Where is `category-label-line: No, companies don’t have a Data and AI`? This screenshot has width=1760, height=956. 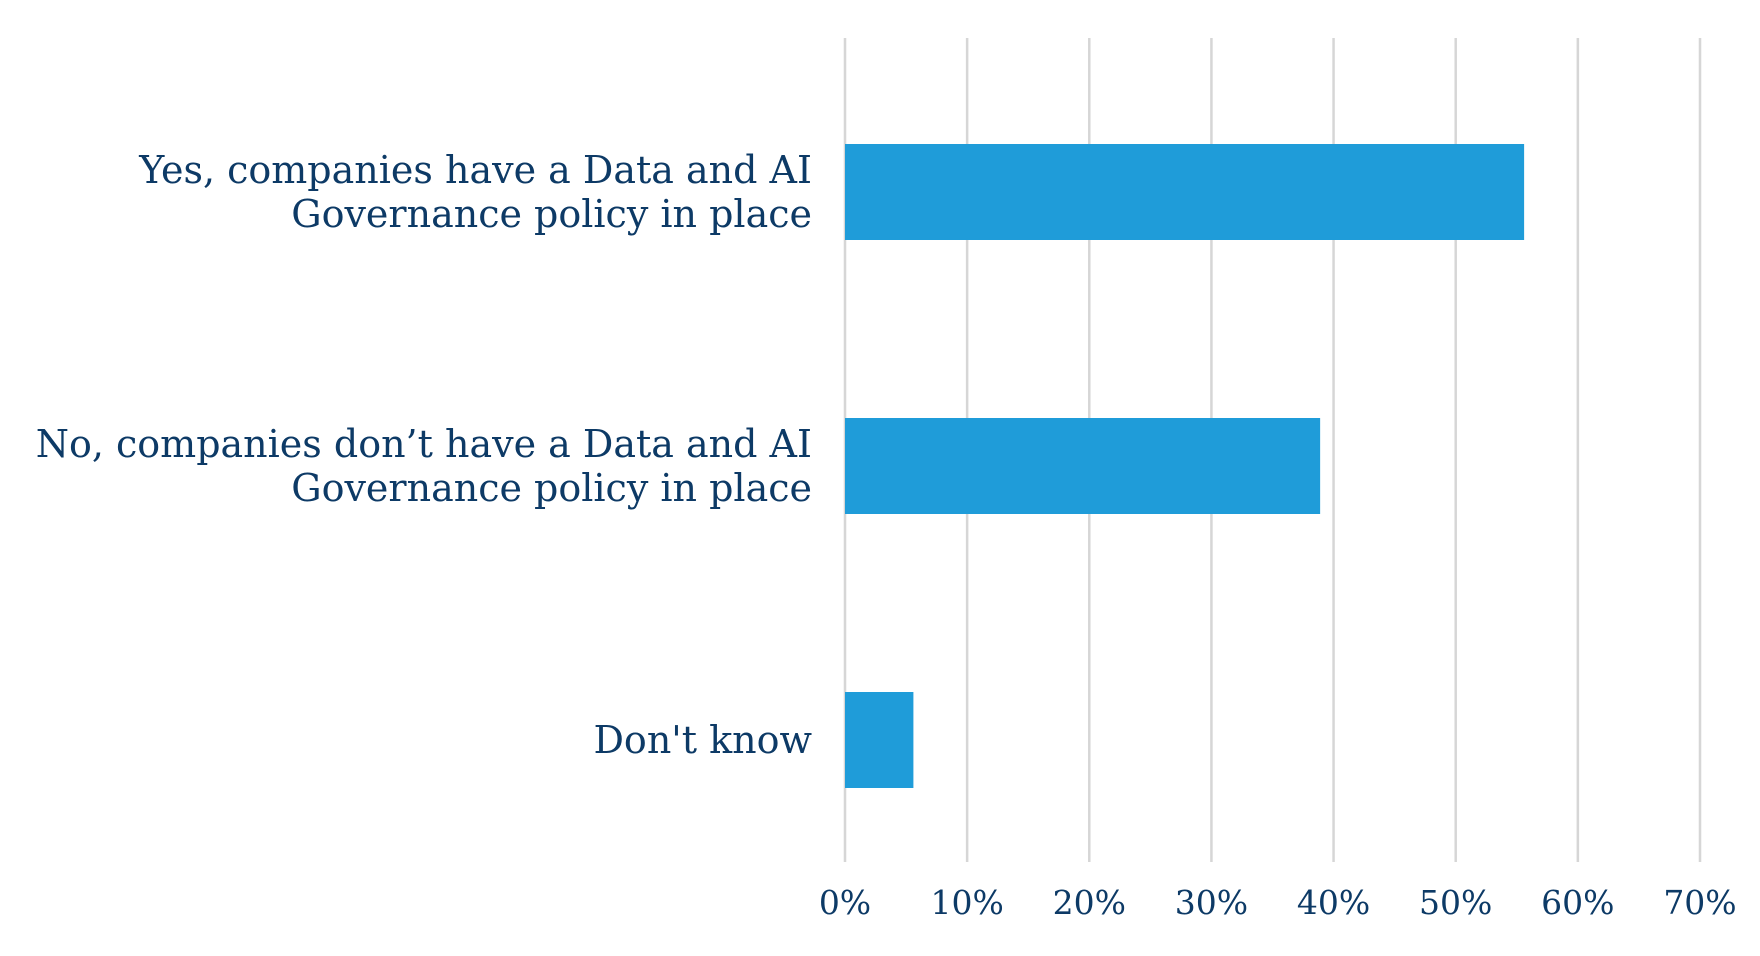 category-label-line: No, companies don’t have a Data and AI is located at coordinates (424, 444).